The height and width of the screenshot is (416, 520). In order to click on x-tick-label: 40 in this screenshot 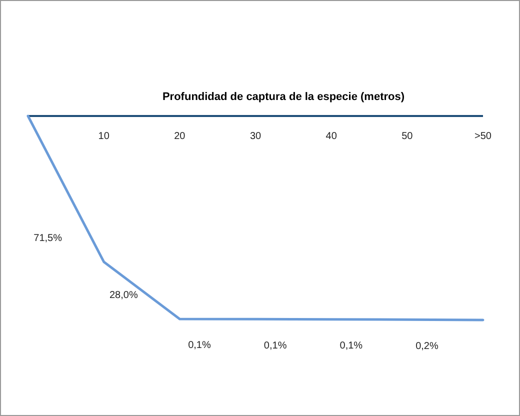, I will do `click(332, 136)`.